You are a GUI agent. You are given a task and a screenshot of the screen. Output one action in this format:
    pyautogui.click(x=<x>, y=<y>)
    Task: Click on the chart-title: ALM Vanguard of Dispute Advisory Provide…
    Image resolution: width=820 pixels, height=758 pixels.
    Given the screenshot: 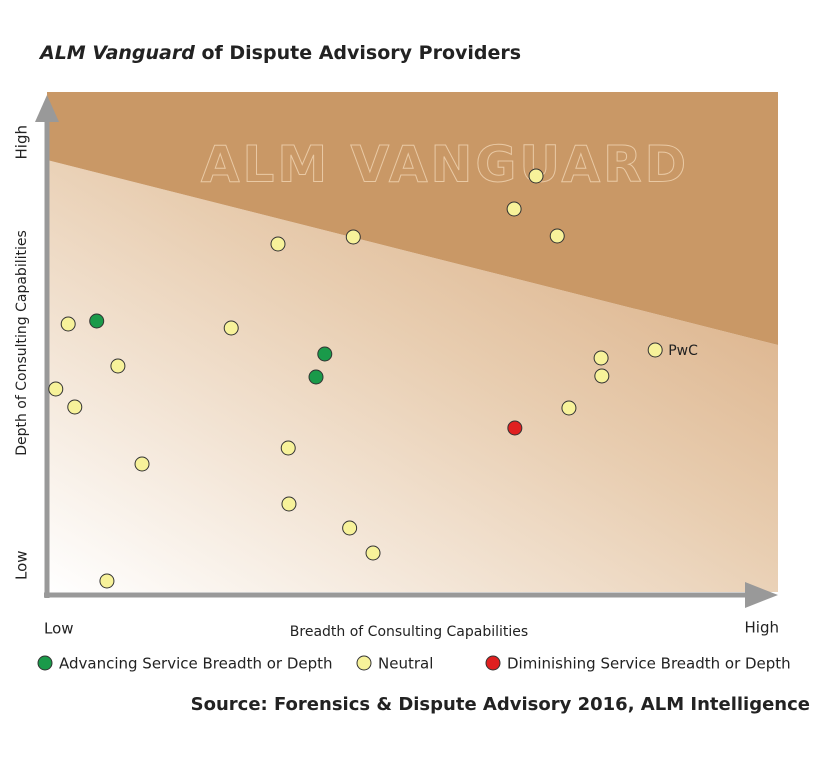 What is the action you would take?
    pyautogui.click(x=279, y=53)
    